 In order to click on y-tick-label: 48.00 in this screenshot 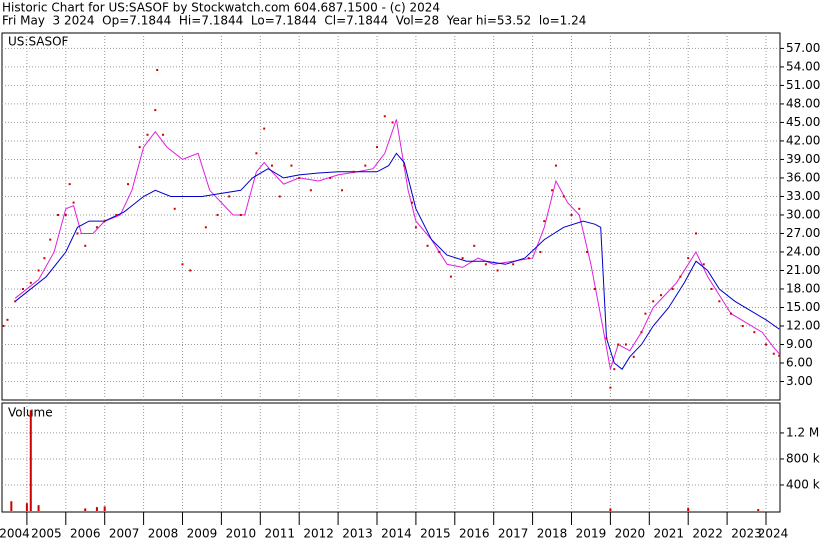, I will do `click(803, 103)`.